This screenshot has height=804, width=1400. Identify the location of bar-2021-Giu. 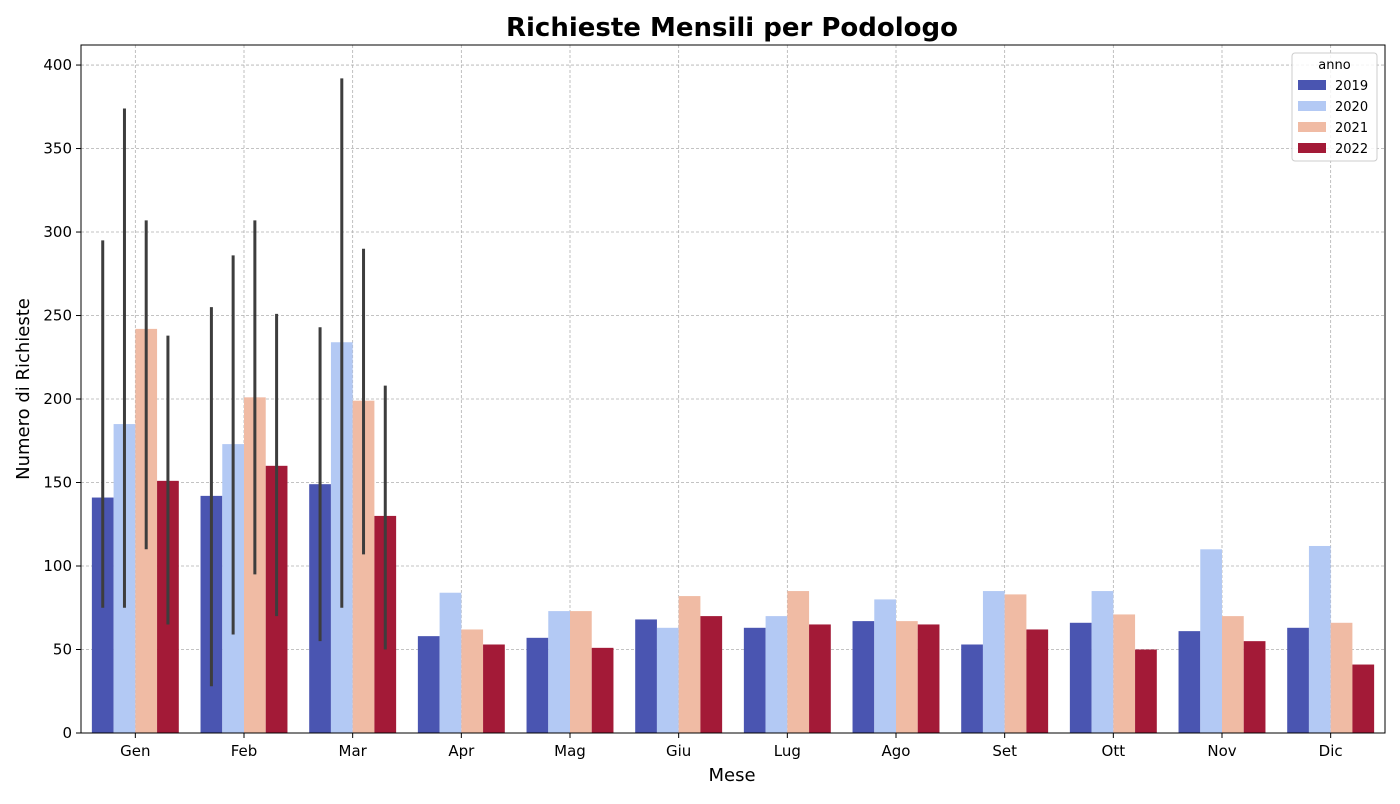
(689, 664).